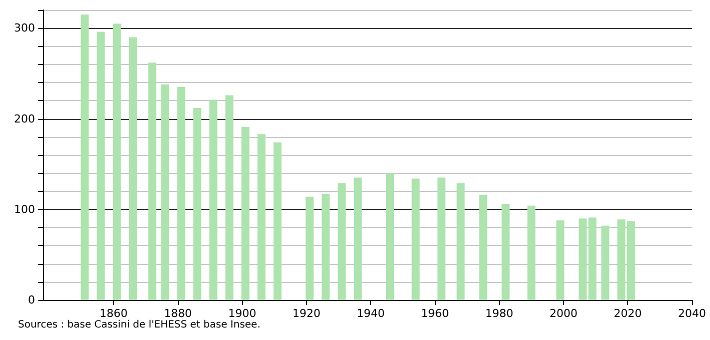 The width and height of the screenshot is (710, 340). What do you see at coordinates (434, 313) in the screenshot?
I see `x-tick-label: 1960` at bounding box center [434, 313].